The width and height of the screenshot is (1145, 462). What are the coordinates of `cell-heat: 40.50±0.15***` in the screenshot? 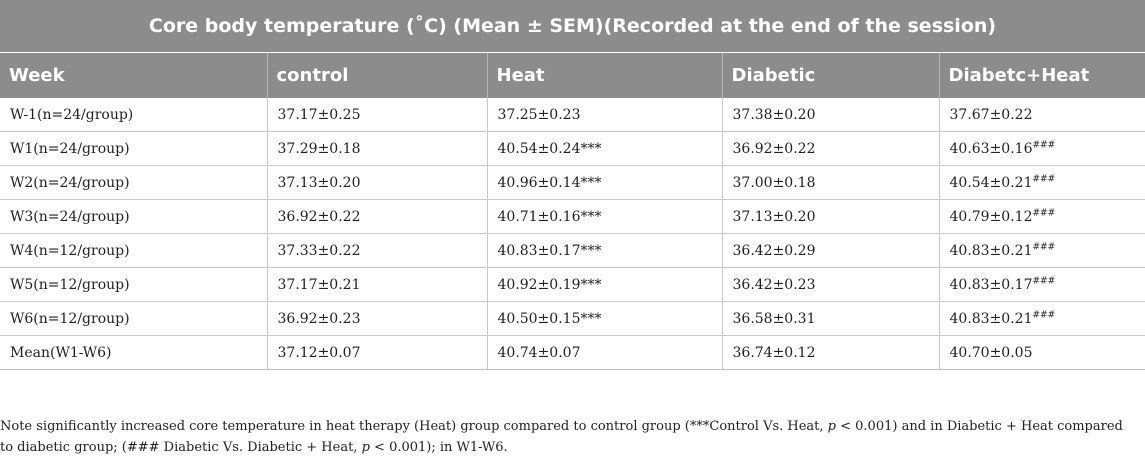 It's located at (604, 318).